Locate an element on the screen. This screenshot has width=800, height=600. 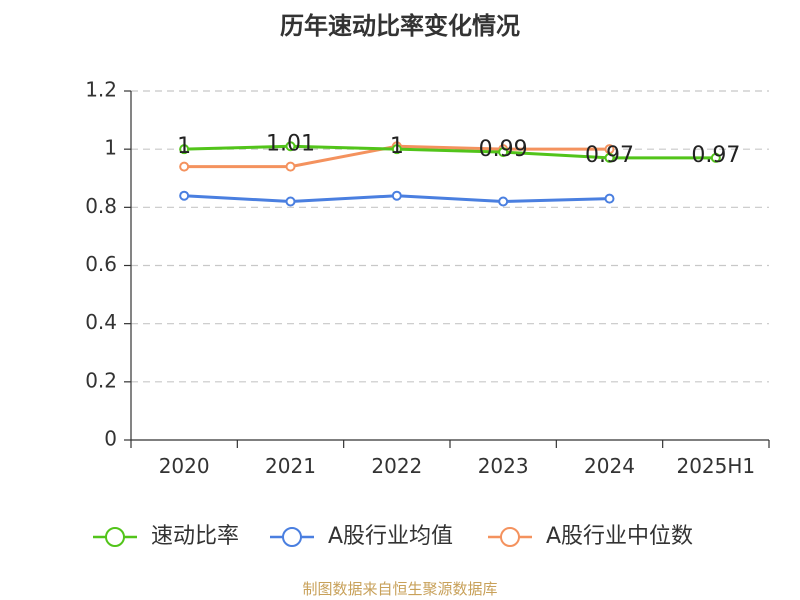
data-label: 1.01 is located at coordinates (290, 143).